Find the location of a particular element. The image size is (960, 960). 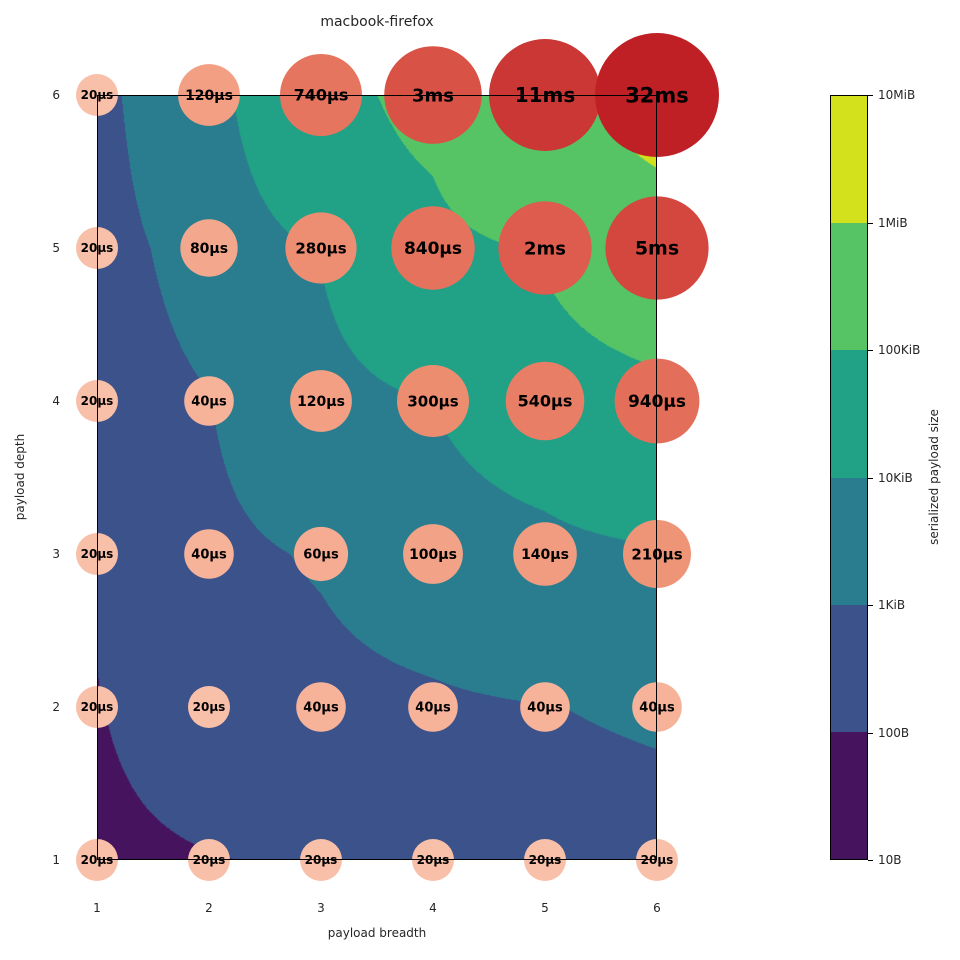

y-axis-label: payload depth is located at coordinates (20, 477).